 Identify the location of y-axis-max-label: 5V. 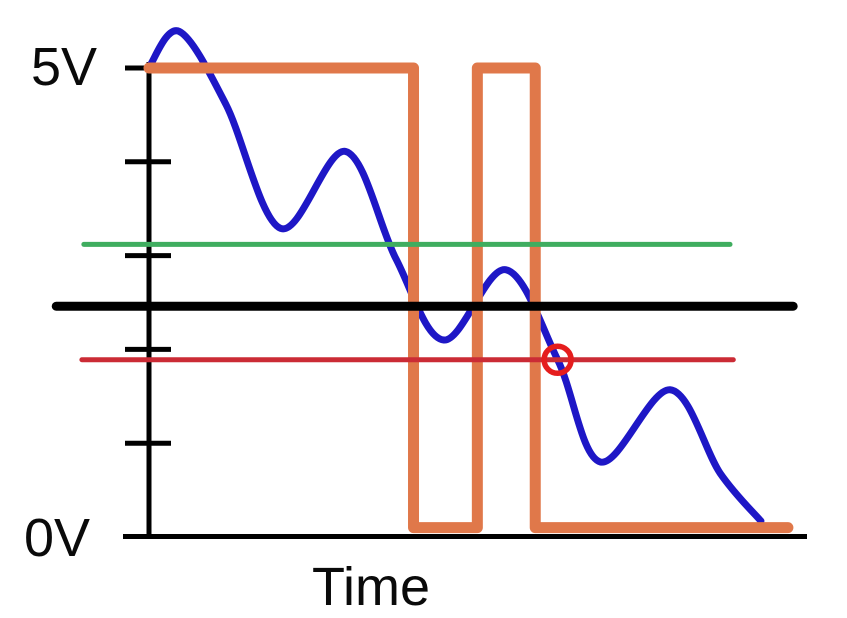
(63, 67).